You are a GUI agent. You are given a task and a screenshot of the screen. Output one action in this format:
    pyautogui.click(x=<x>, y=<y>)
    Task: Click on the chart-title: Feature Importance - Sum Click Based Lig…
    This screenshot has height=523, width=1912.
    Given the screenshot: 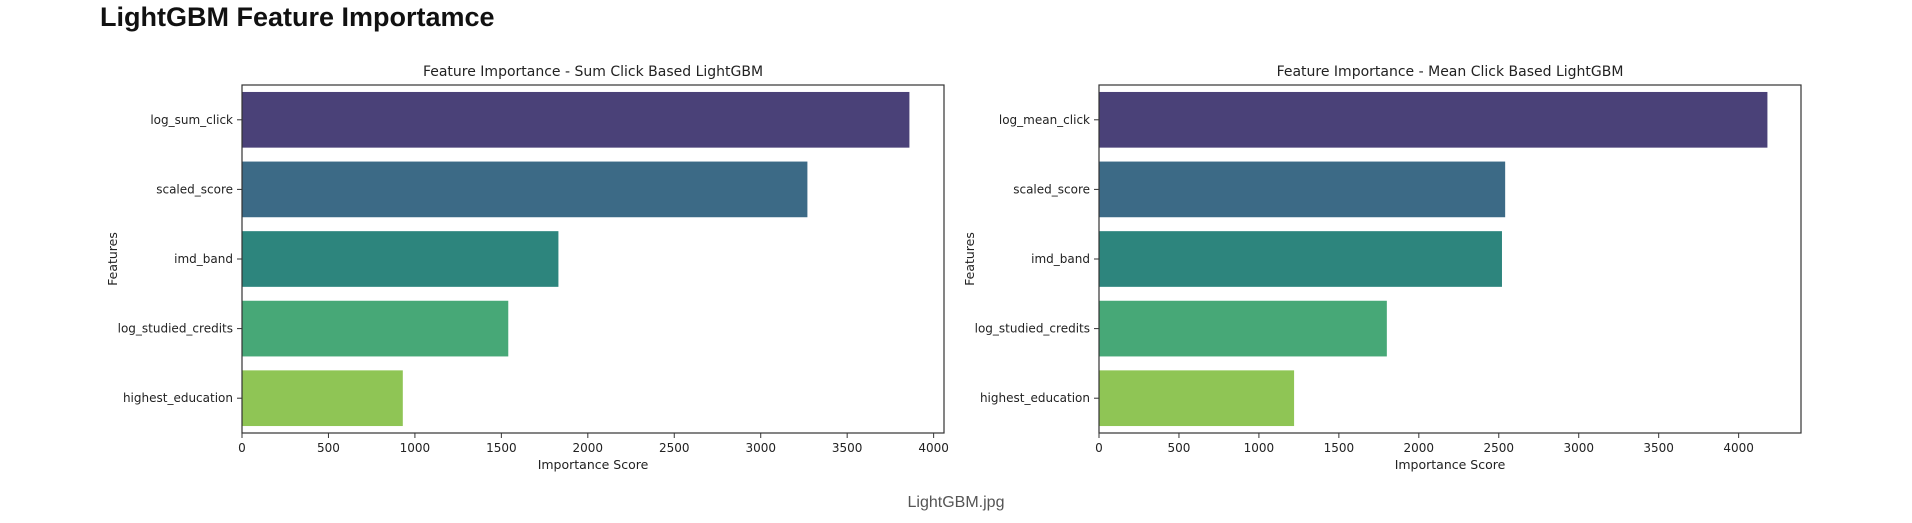 What is the action you would take?
    pyautogui.click(x=593, y=72)
    